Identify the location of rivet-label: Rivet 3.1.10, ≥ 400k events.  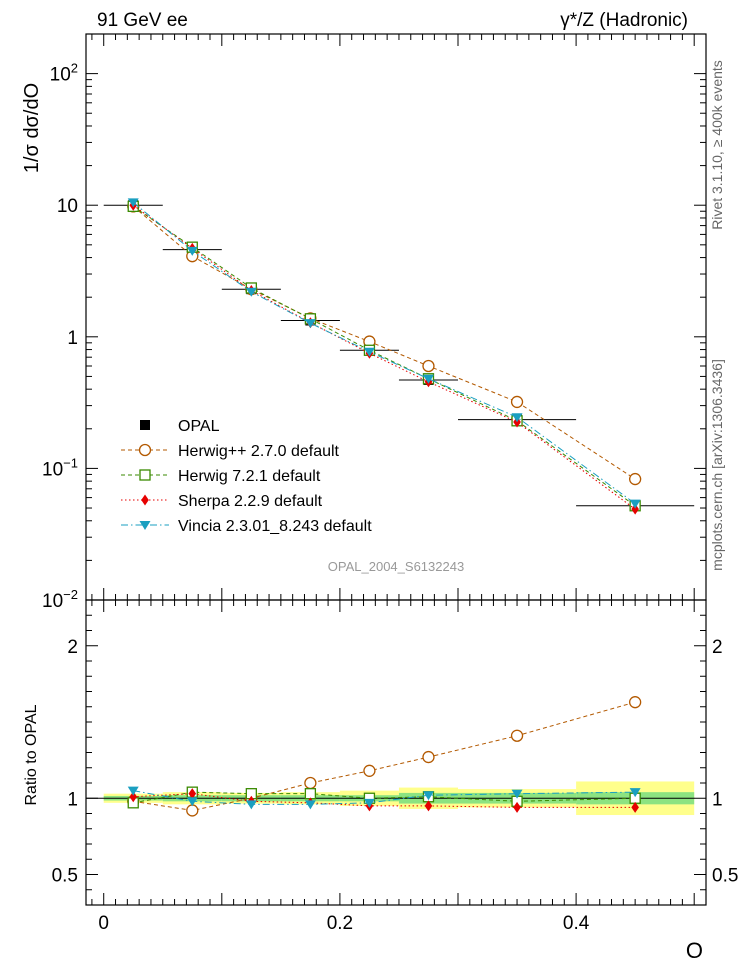
(717, 145).